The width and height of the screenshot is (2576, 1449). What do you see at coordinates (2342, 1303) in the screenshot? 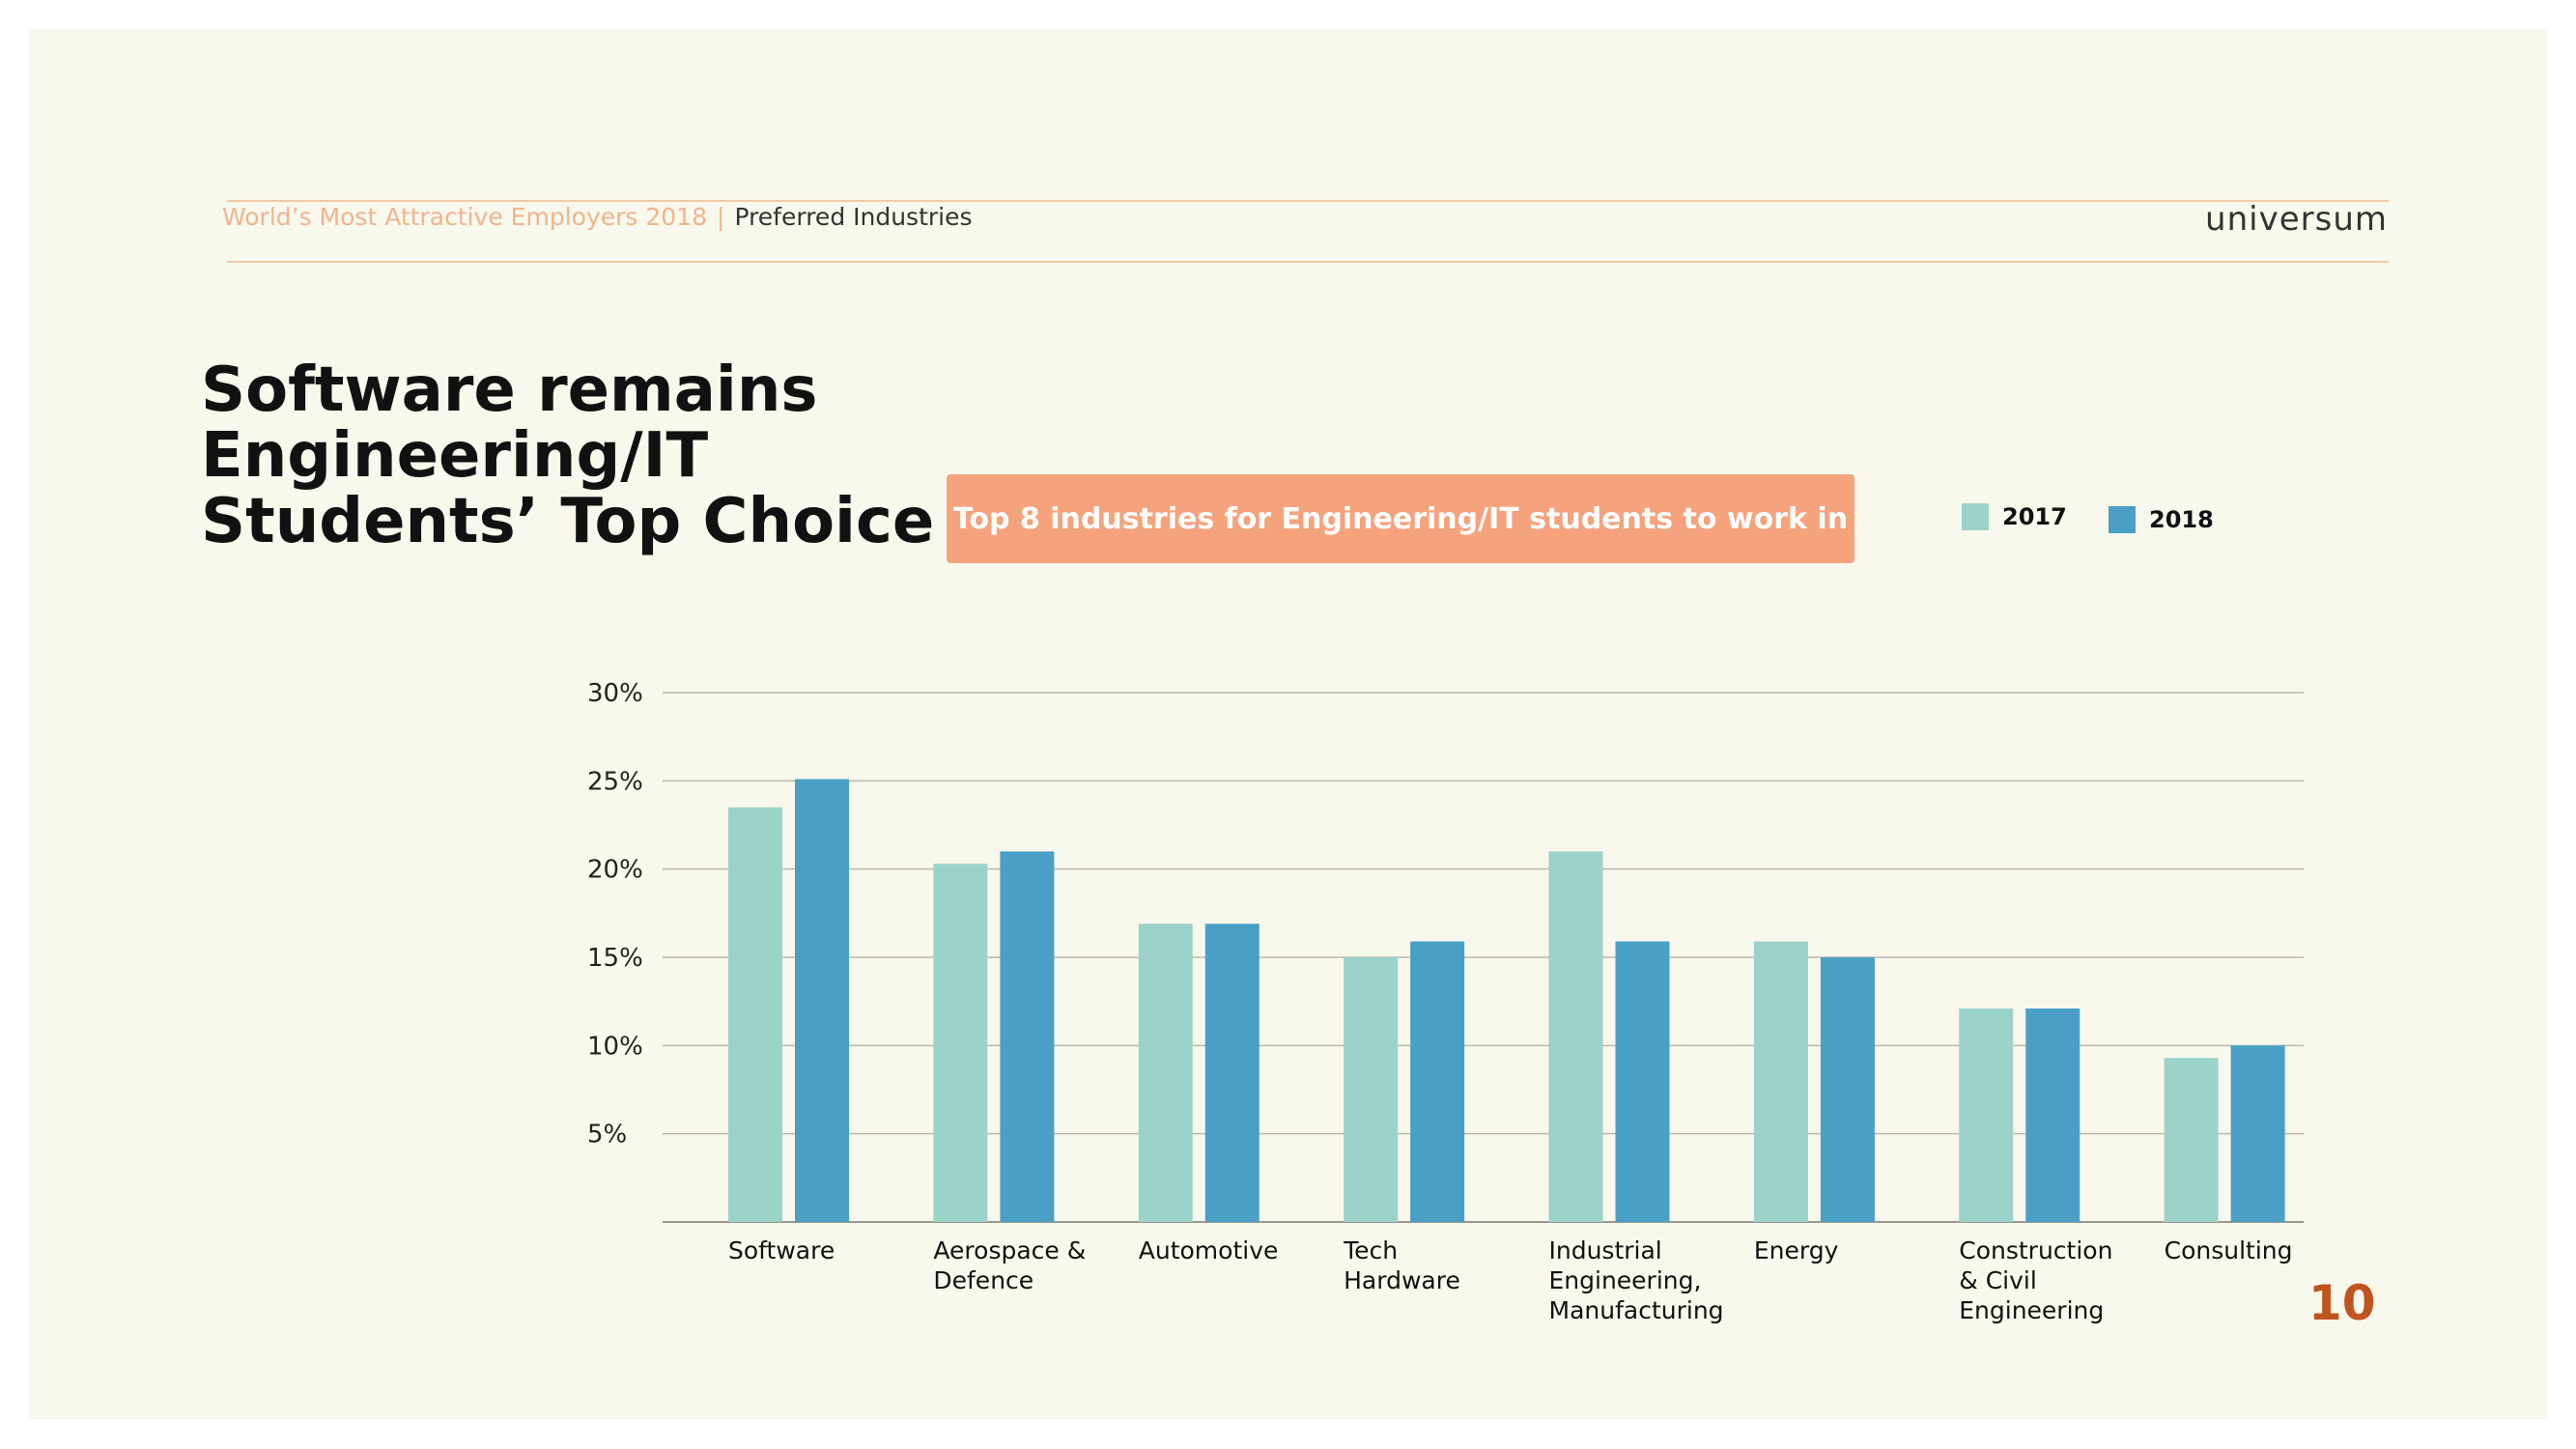
I see `page-number: 10` at bounding box center [2342, 1303].